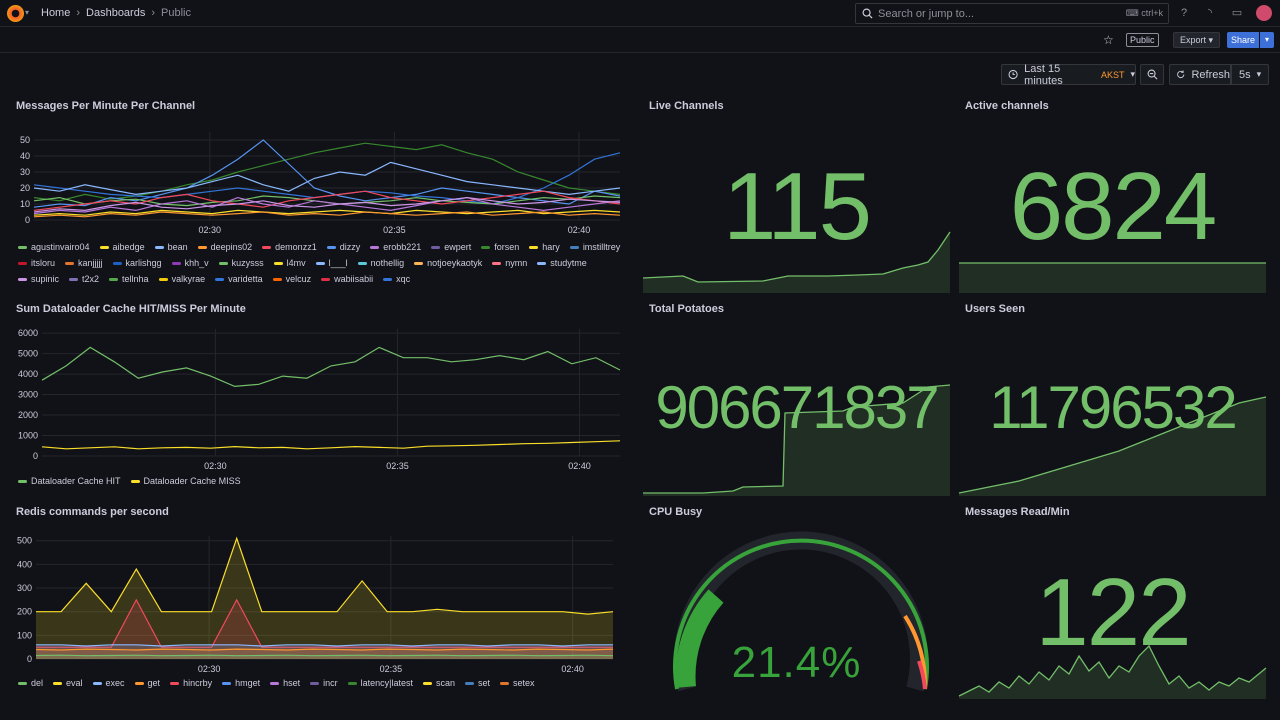 The image size is (1280, 720). Describe the element at coordinates (380, 683) in the screenshot. I see `legend-item: latency|latest` at that location.